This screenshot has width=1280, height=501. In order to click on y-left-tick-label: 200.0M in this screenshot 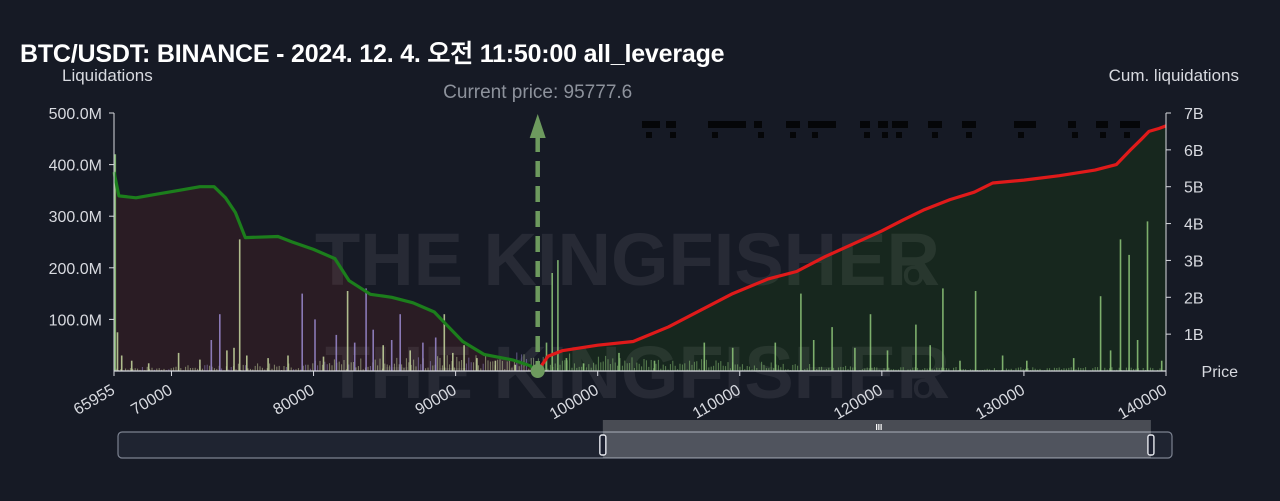, I will do `click(75, 269)`.